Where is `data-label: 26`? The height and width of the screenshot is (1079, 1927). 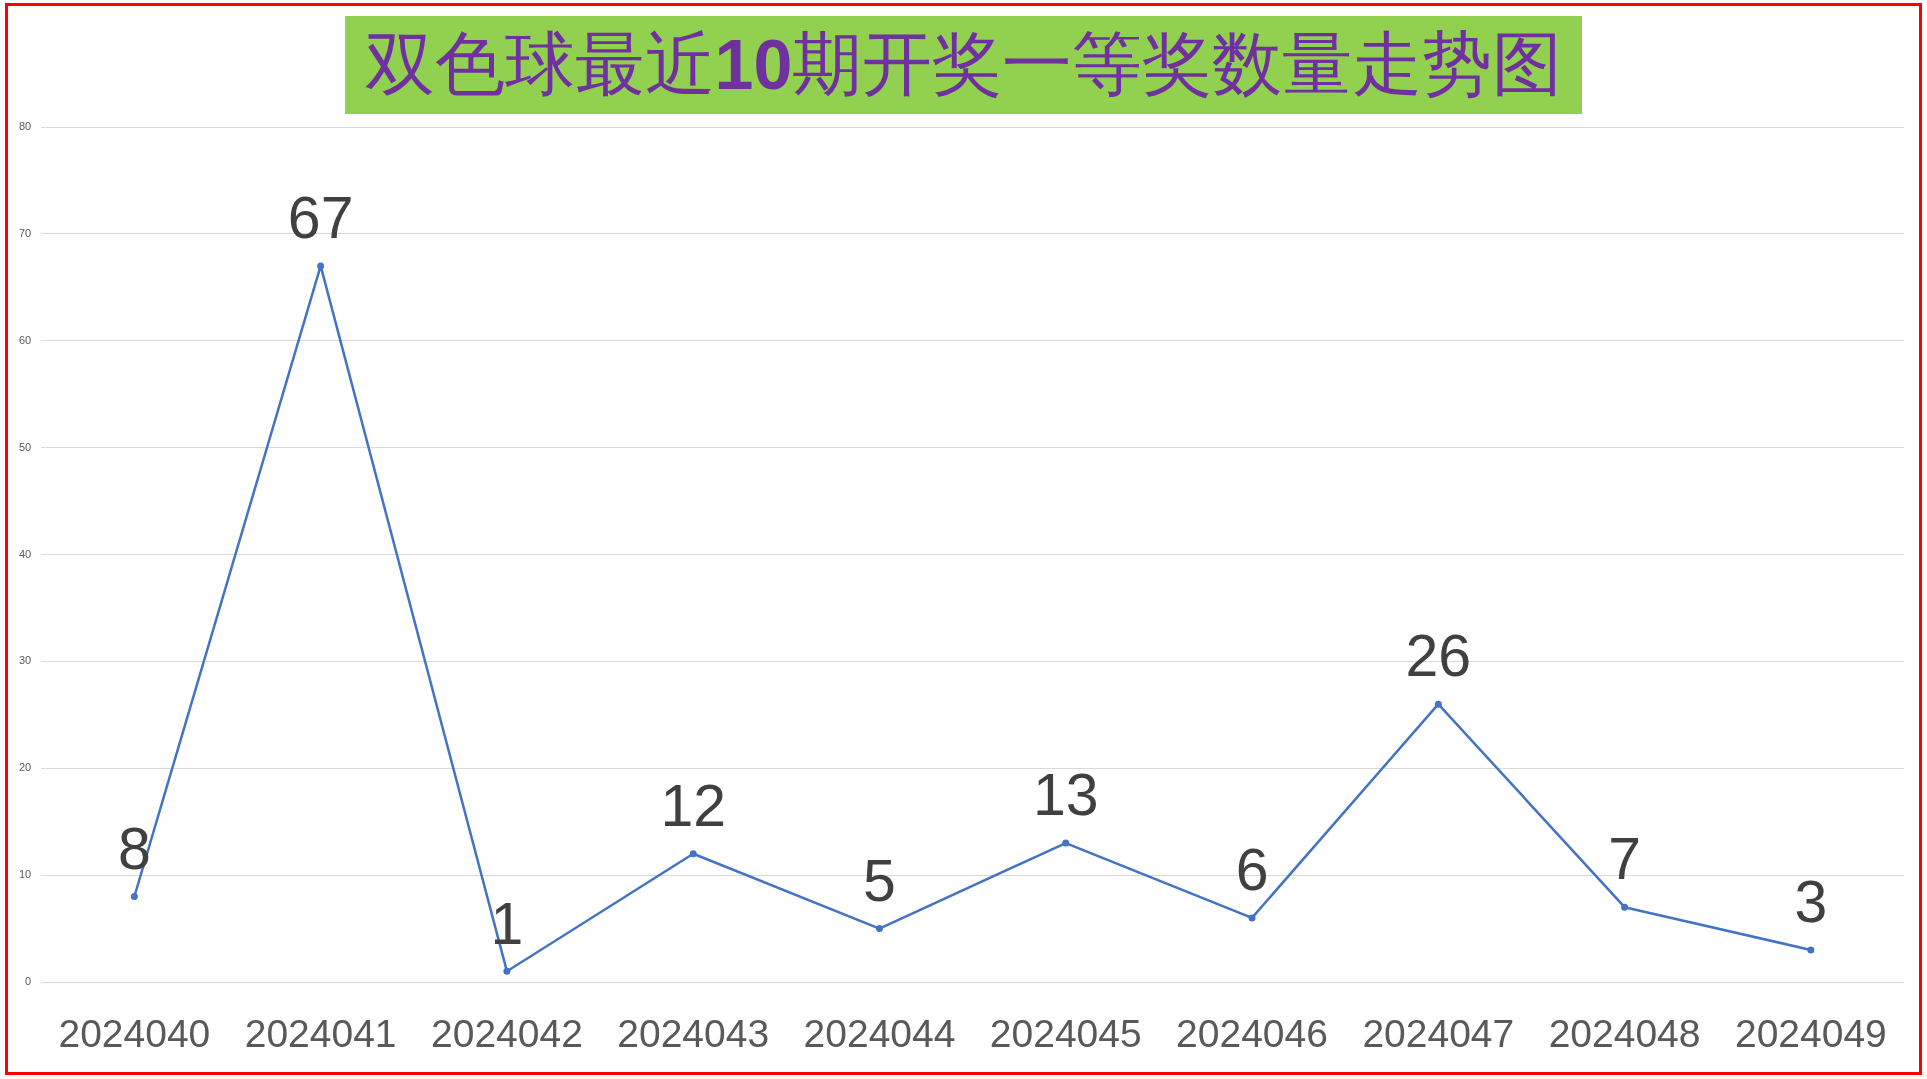
data-label: 26 is located at coordinates (1438, 656).